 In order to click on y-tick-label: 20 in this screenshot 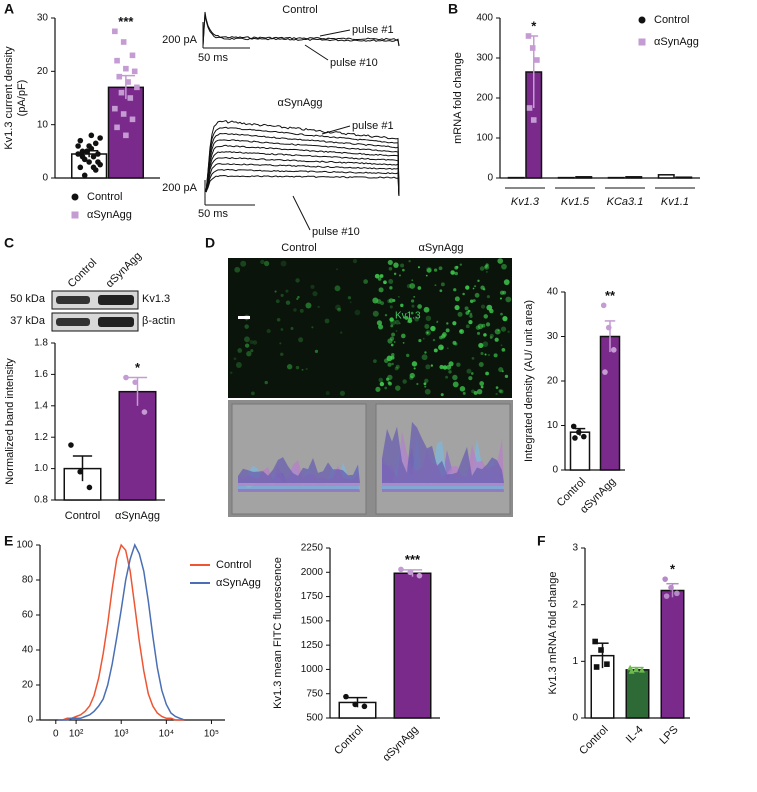, I will do `click(43, 71)`.